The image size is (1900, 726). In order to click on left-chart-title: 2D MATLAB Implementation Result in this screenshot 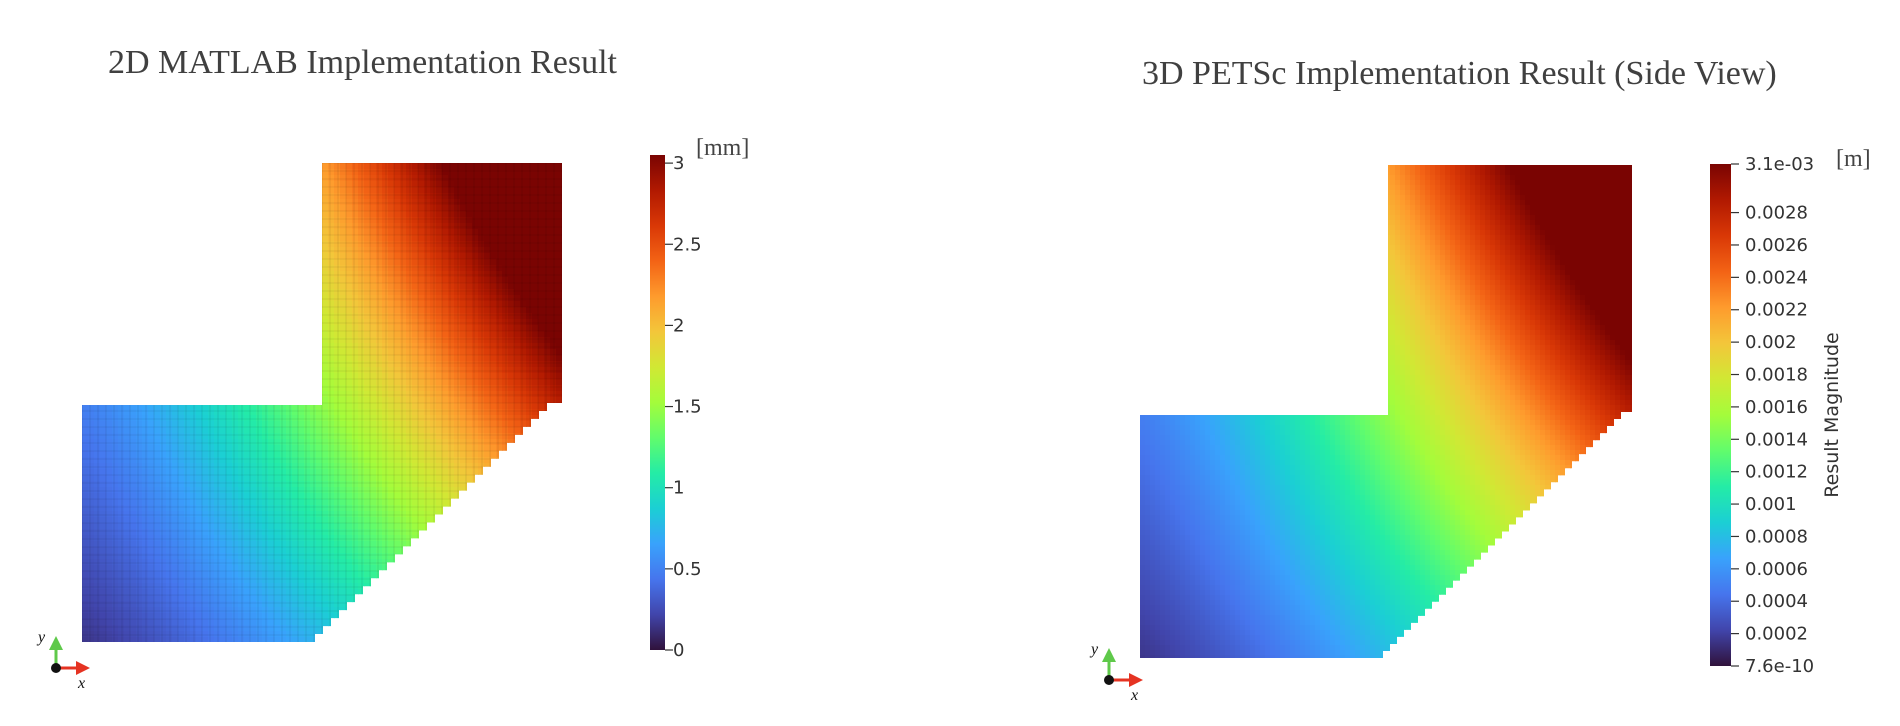, I will do `click(363, 62)`.